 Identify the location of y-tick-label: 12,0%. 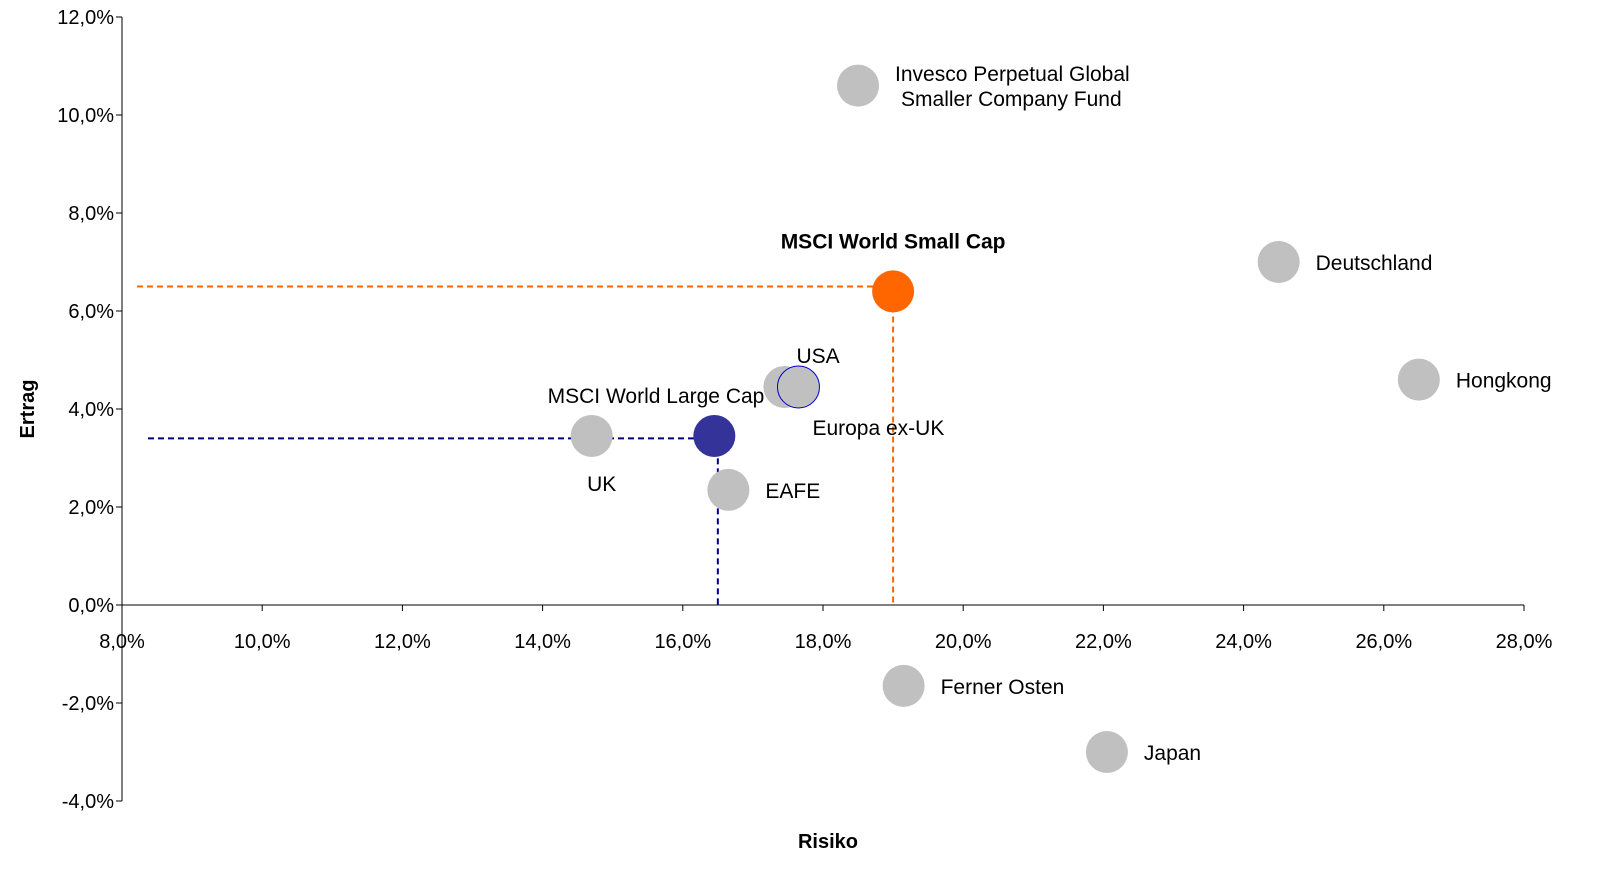
(85, 18).